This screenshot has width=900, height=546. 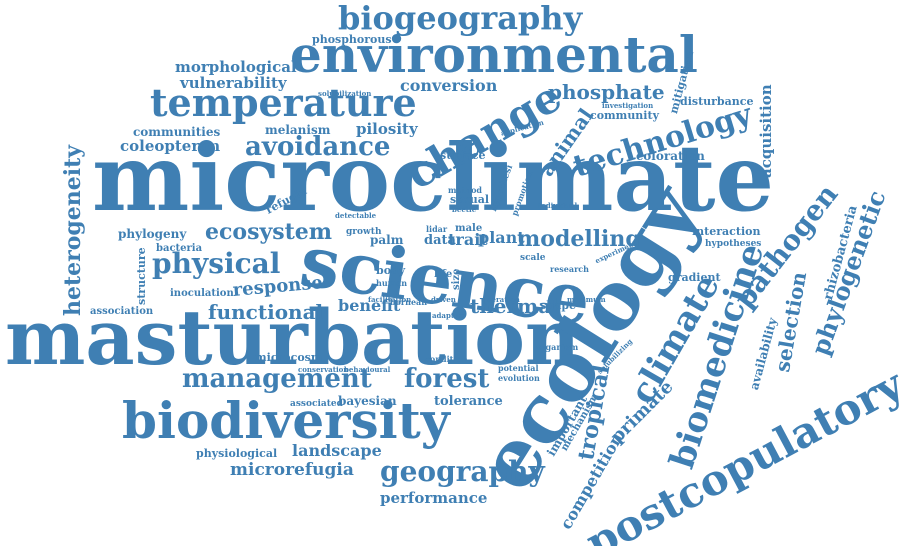 I want to click on word-coleopteron: coleopteron, so click(x=170, y=146).